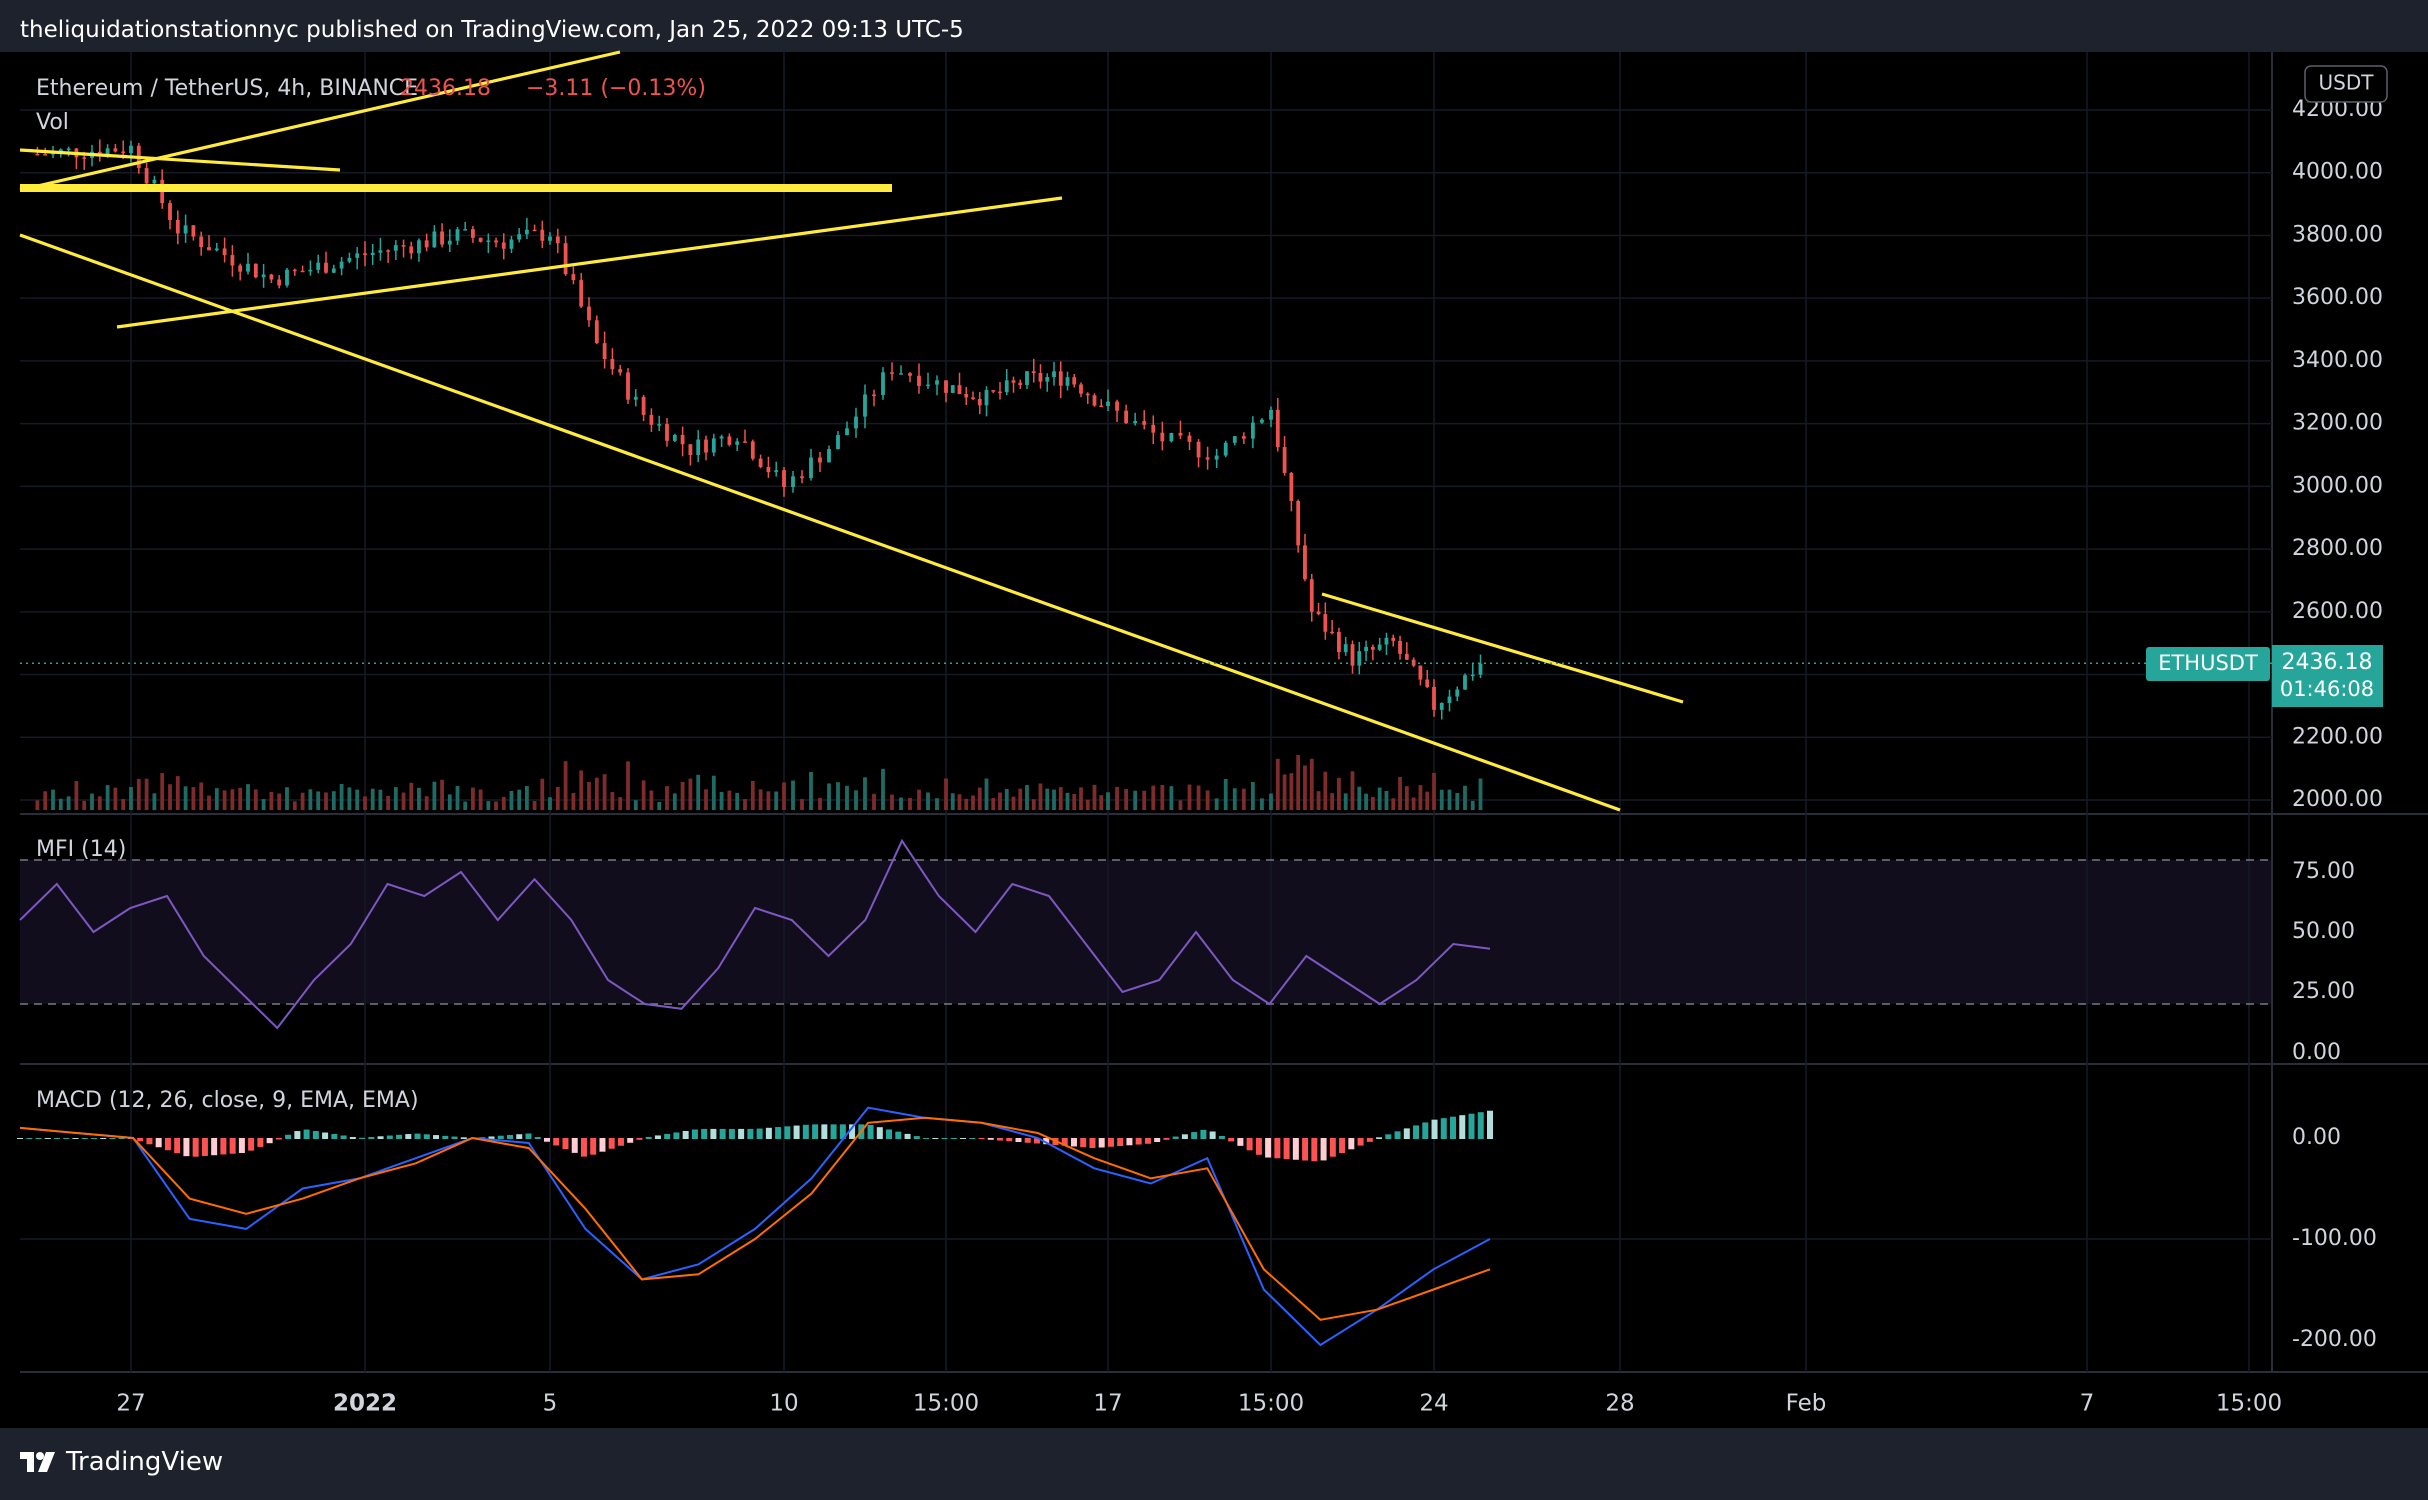 This screenshot has width=2428, height=1500. What do you see at coordinates (2323, 991) in the screenshot?
I see `mfi-axis-label: 25.00` at bounding box center [2323, 991].